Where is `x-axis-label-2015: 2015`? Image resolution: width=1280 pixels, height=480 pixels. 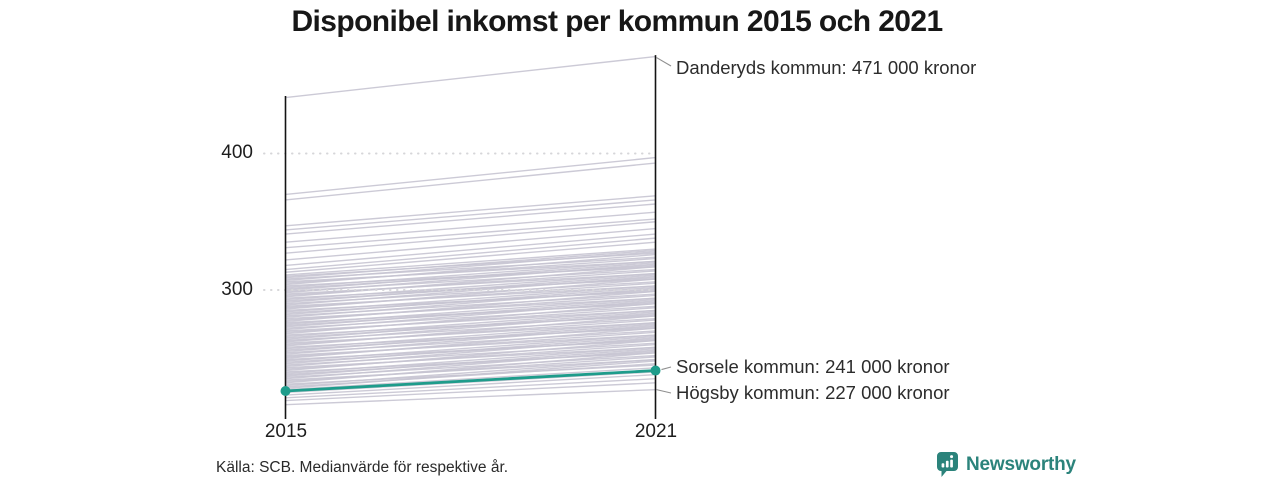 x-axis-label-2015: 2015 is located at coordinates (286, 431).